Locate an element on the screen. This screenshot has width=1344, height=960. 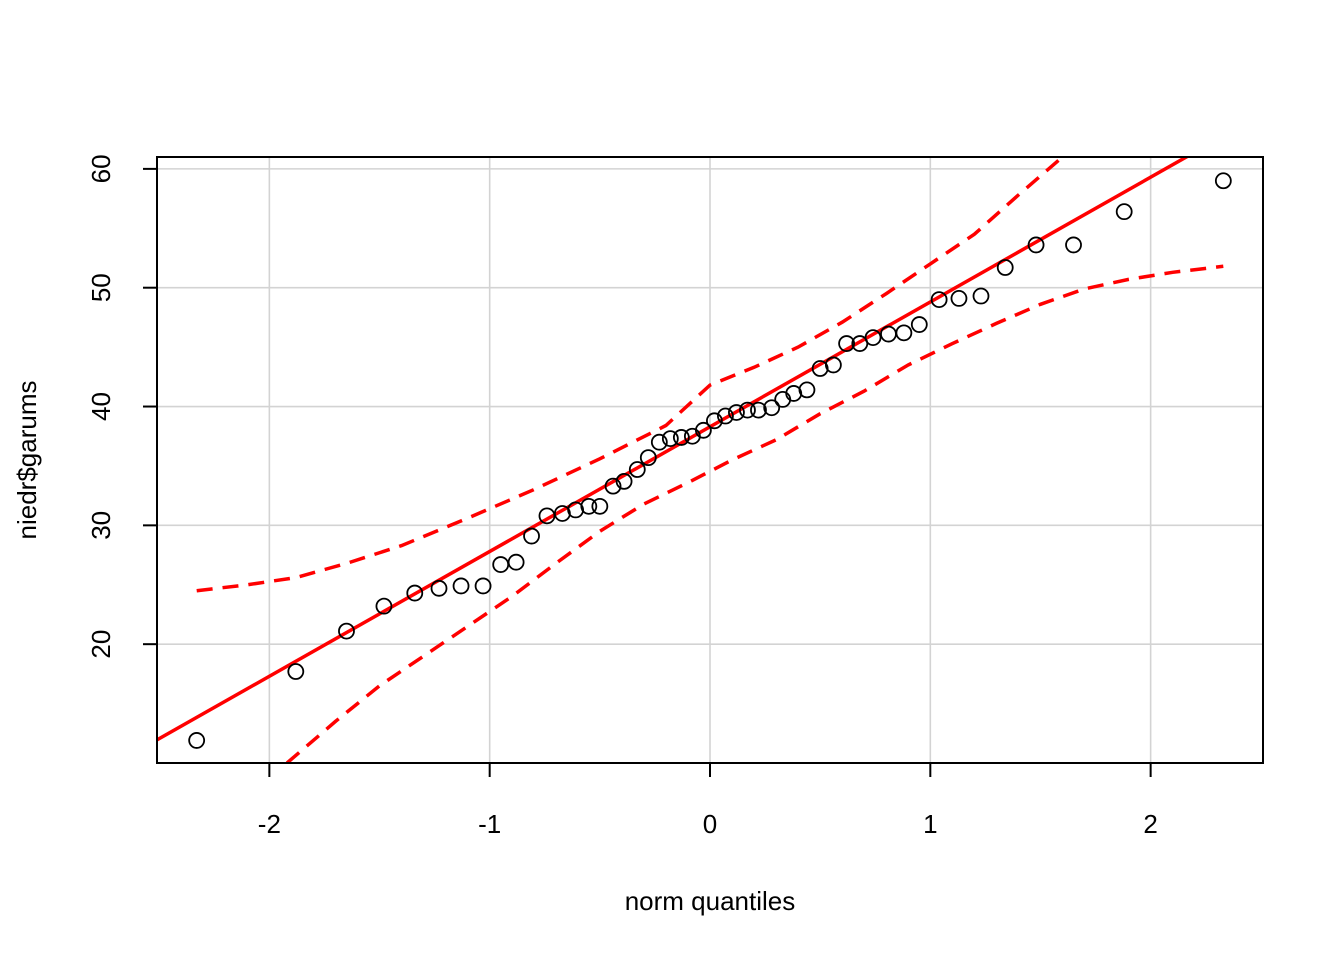
x-tick-label: -2 is located at coordinates (269, 824).